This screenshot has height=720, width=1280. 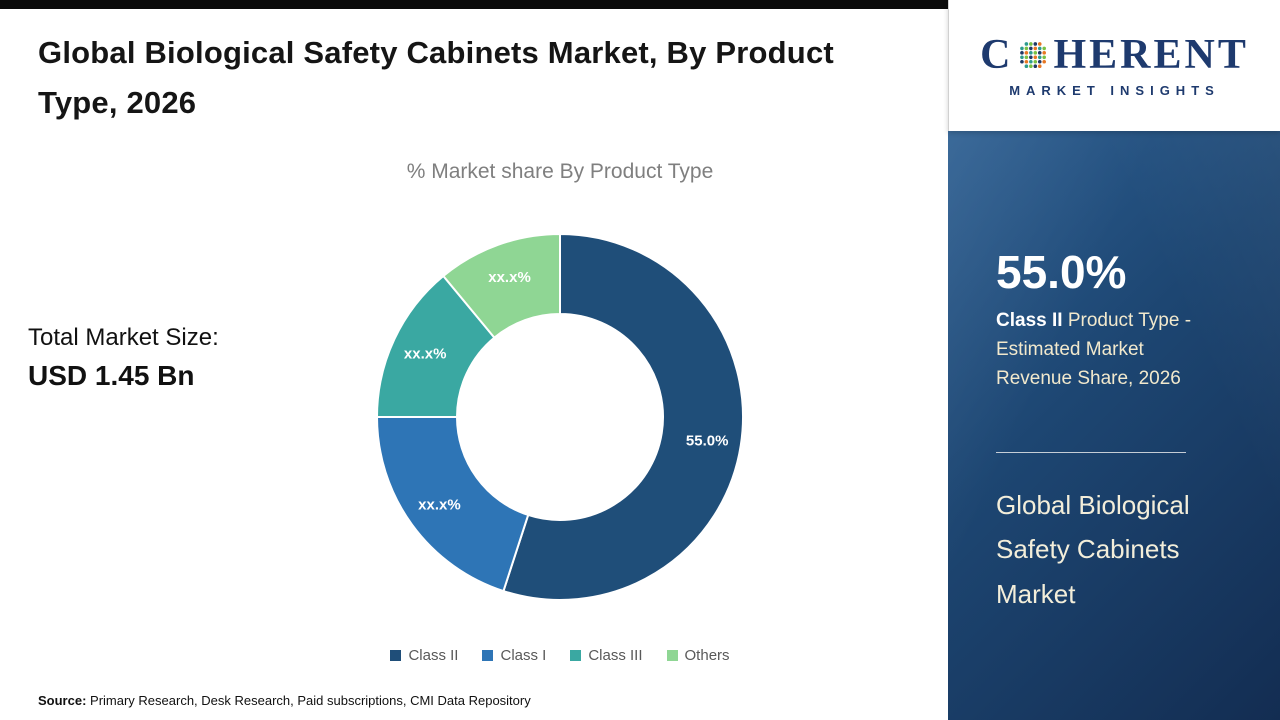 What do you see at coordinates (560, 171) in the screenshot?
I see `chart-subtitle: % Market share By Product Type` at bounding box center [560, 171].